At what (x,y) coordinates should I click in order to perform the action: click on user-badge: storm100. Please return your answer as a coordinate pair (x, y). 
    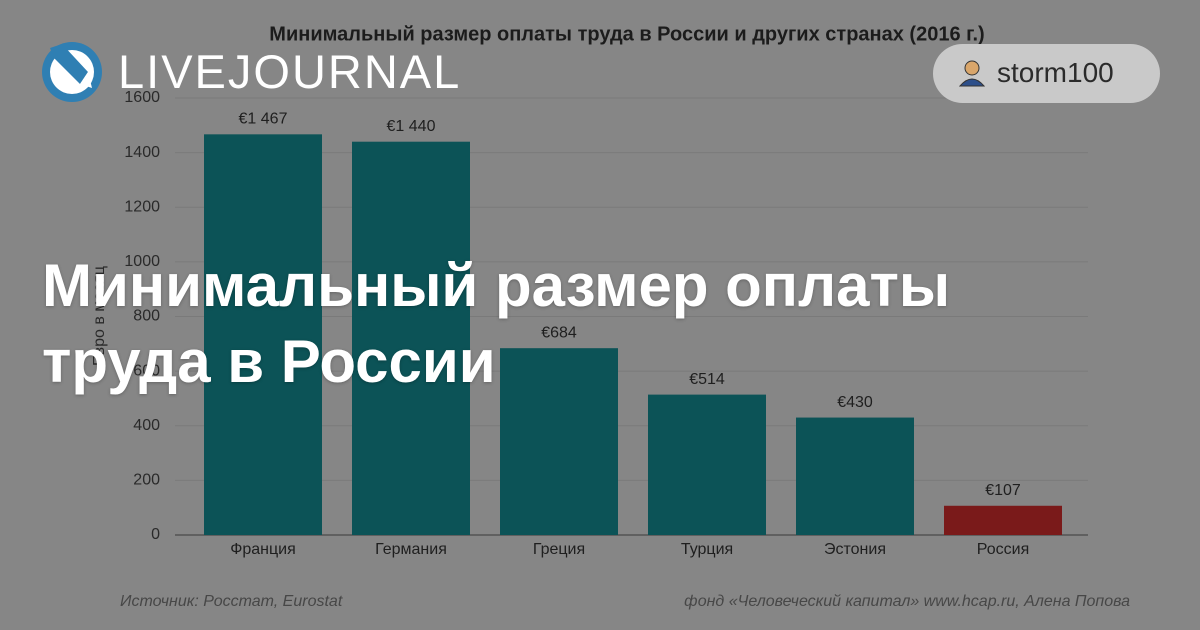
    Looking at the image, I should click on (1046, 73).